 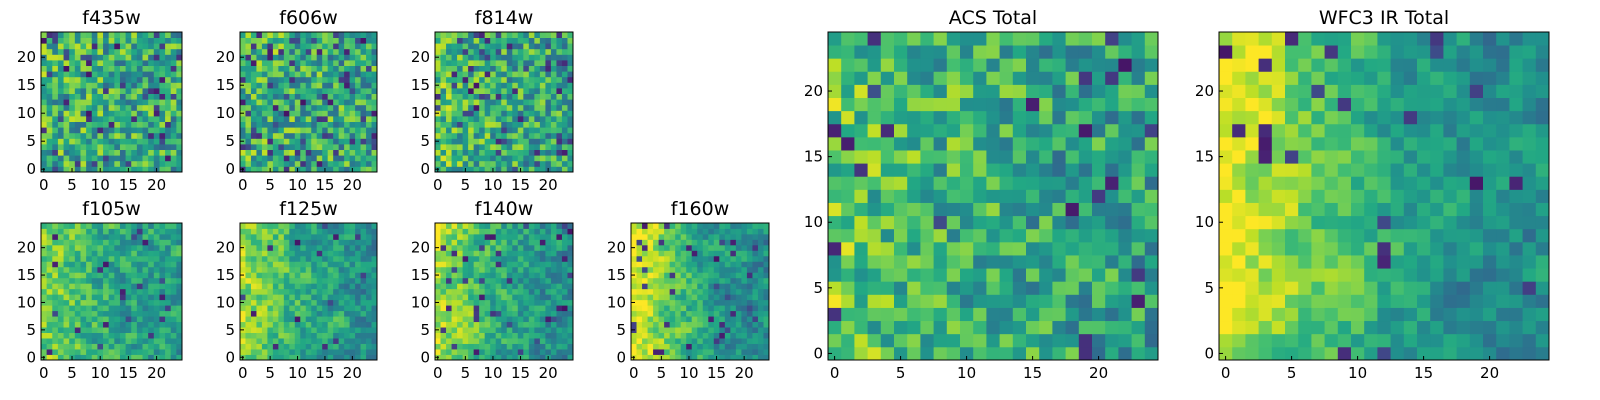 I want to click on x-tick-label: 5, so click(x=270, y=373).